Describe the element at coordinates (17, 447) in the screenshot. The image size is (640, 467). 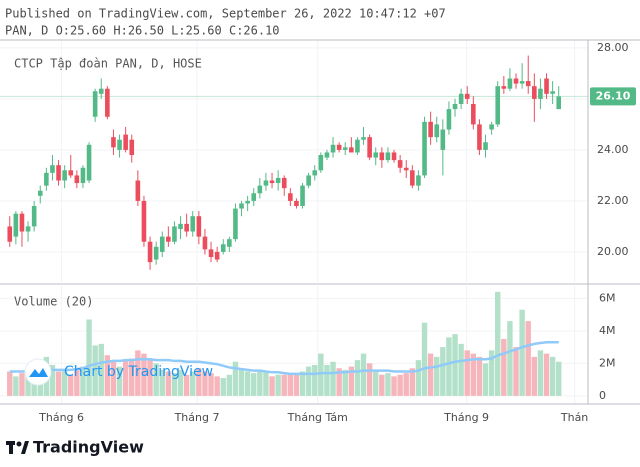
I see `footer-logo` at that location.